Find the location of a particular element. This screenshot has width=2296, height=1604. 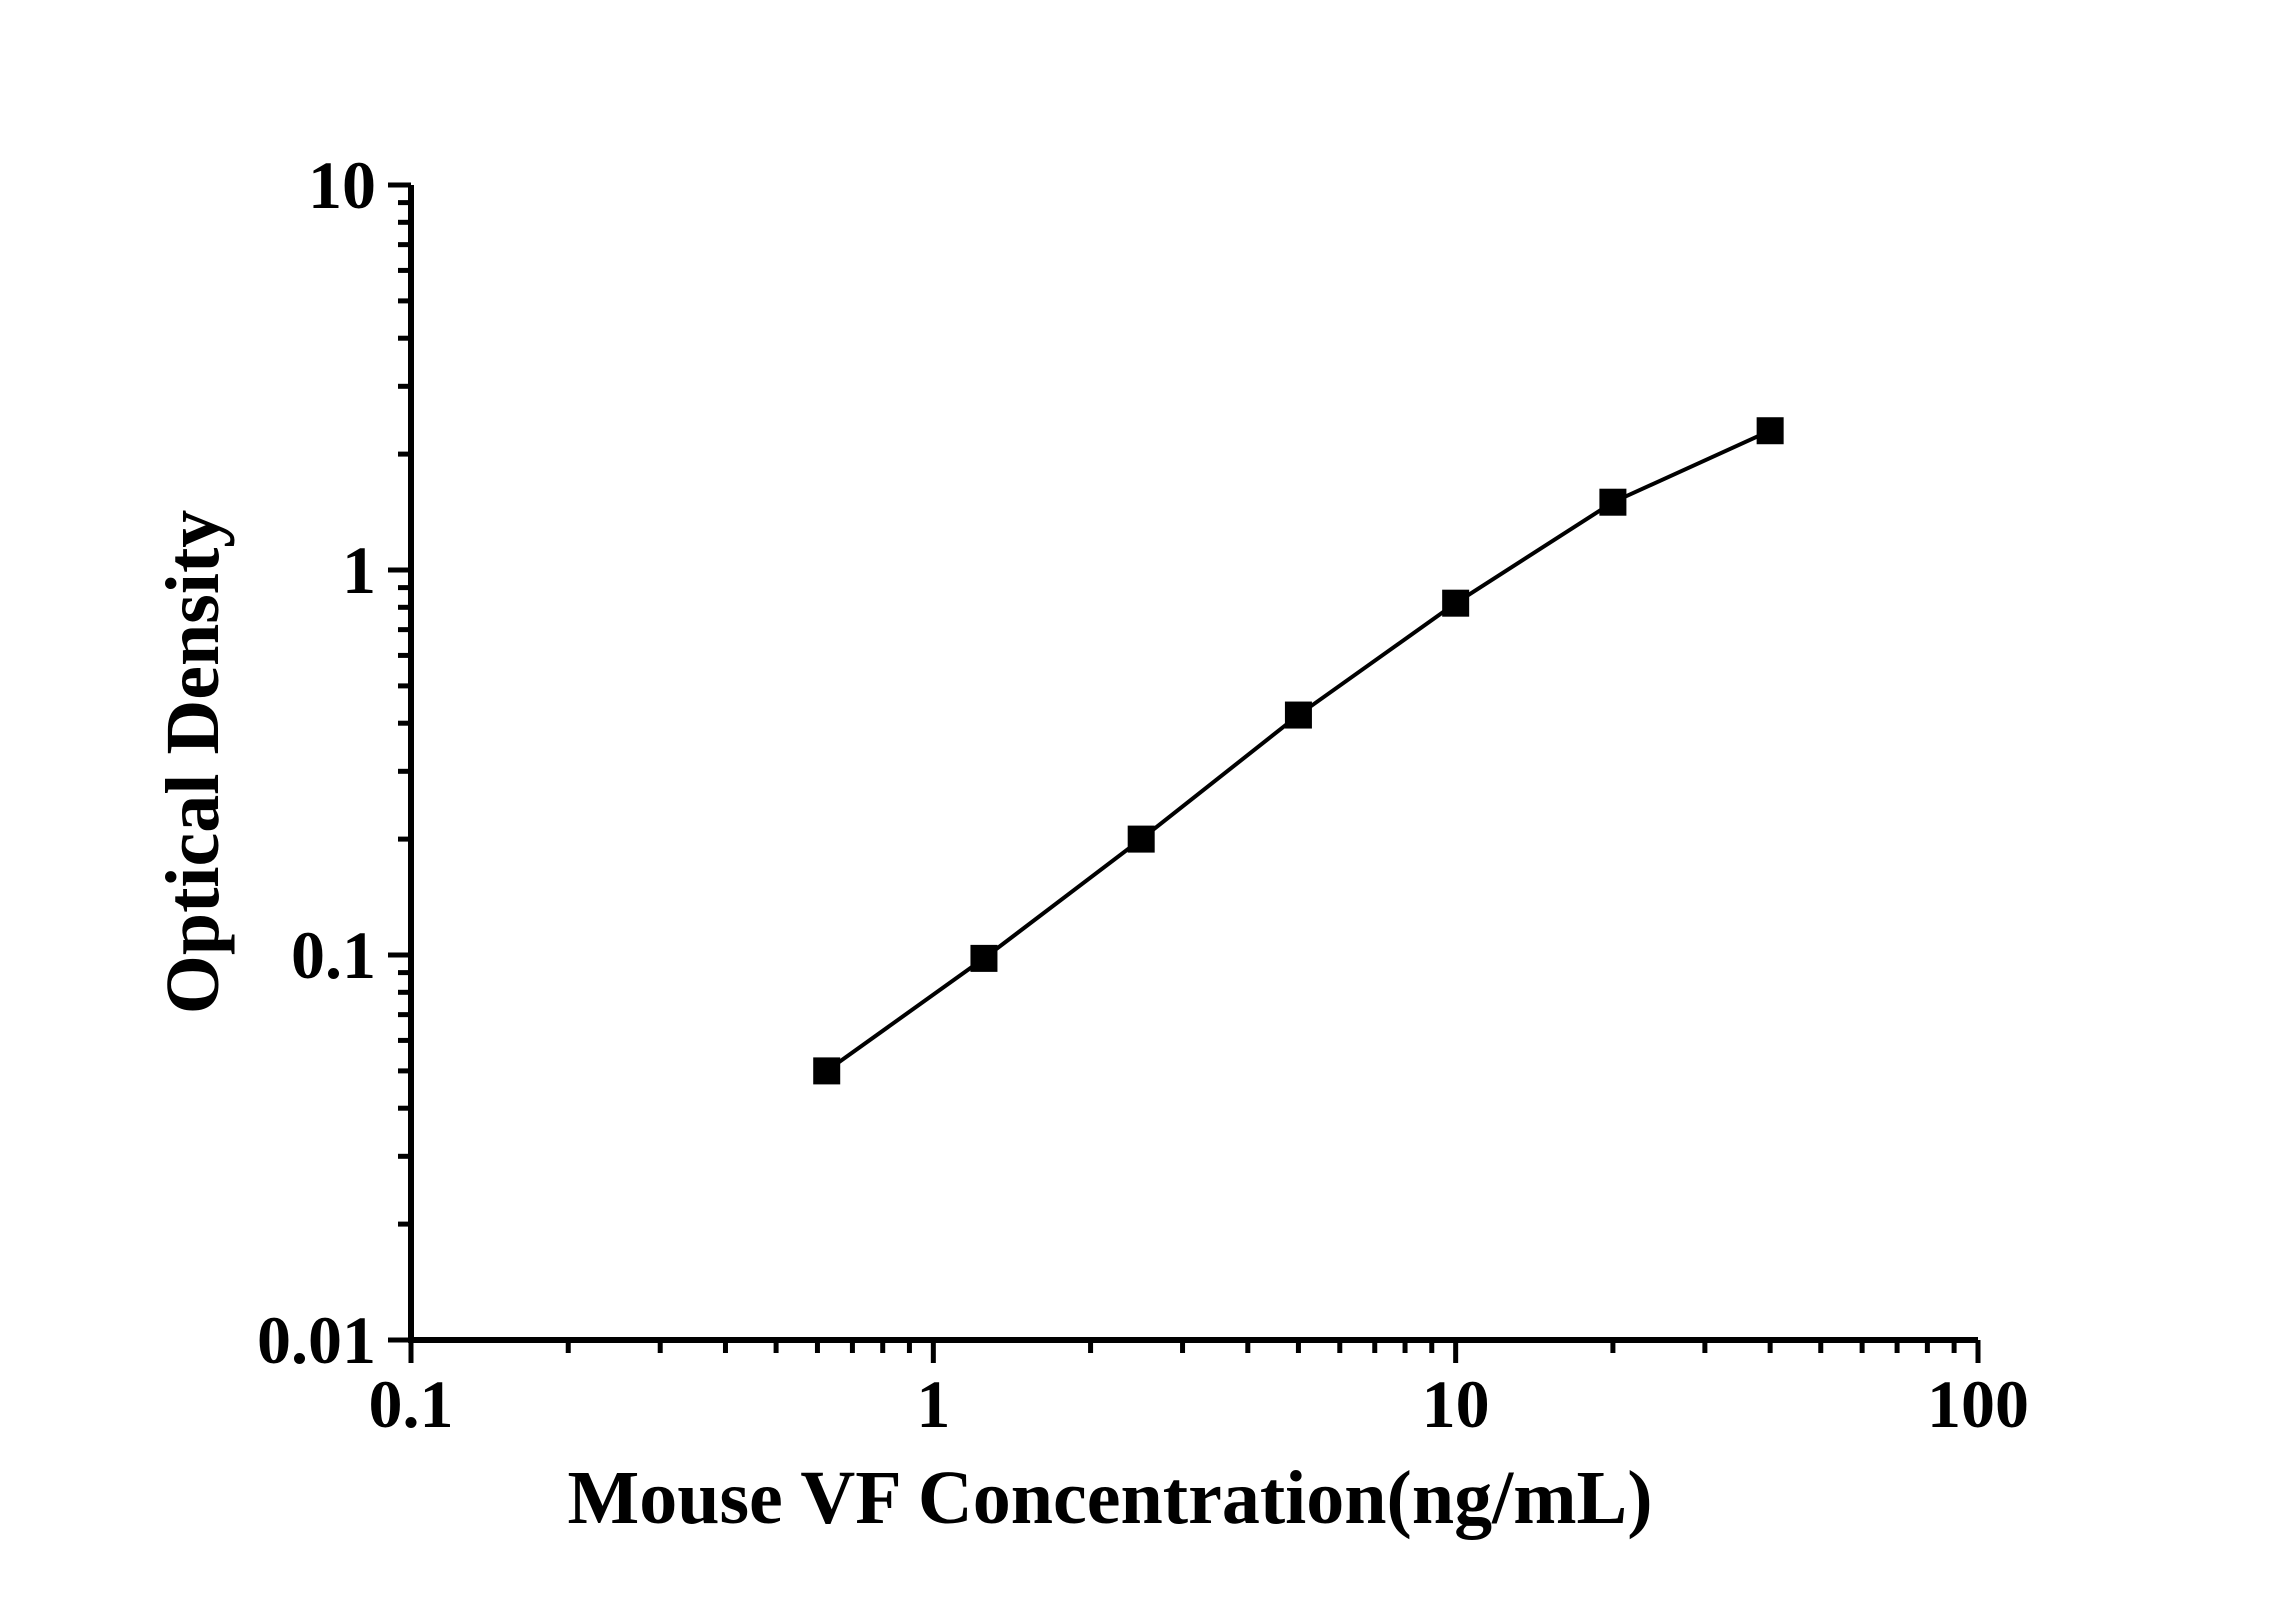

y-axis-title: Optical Density is located at coordinates (193, 762).